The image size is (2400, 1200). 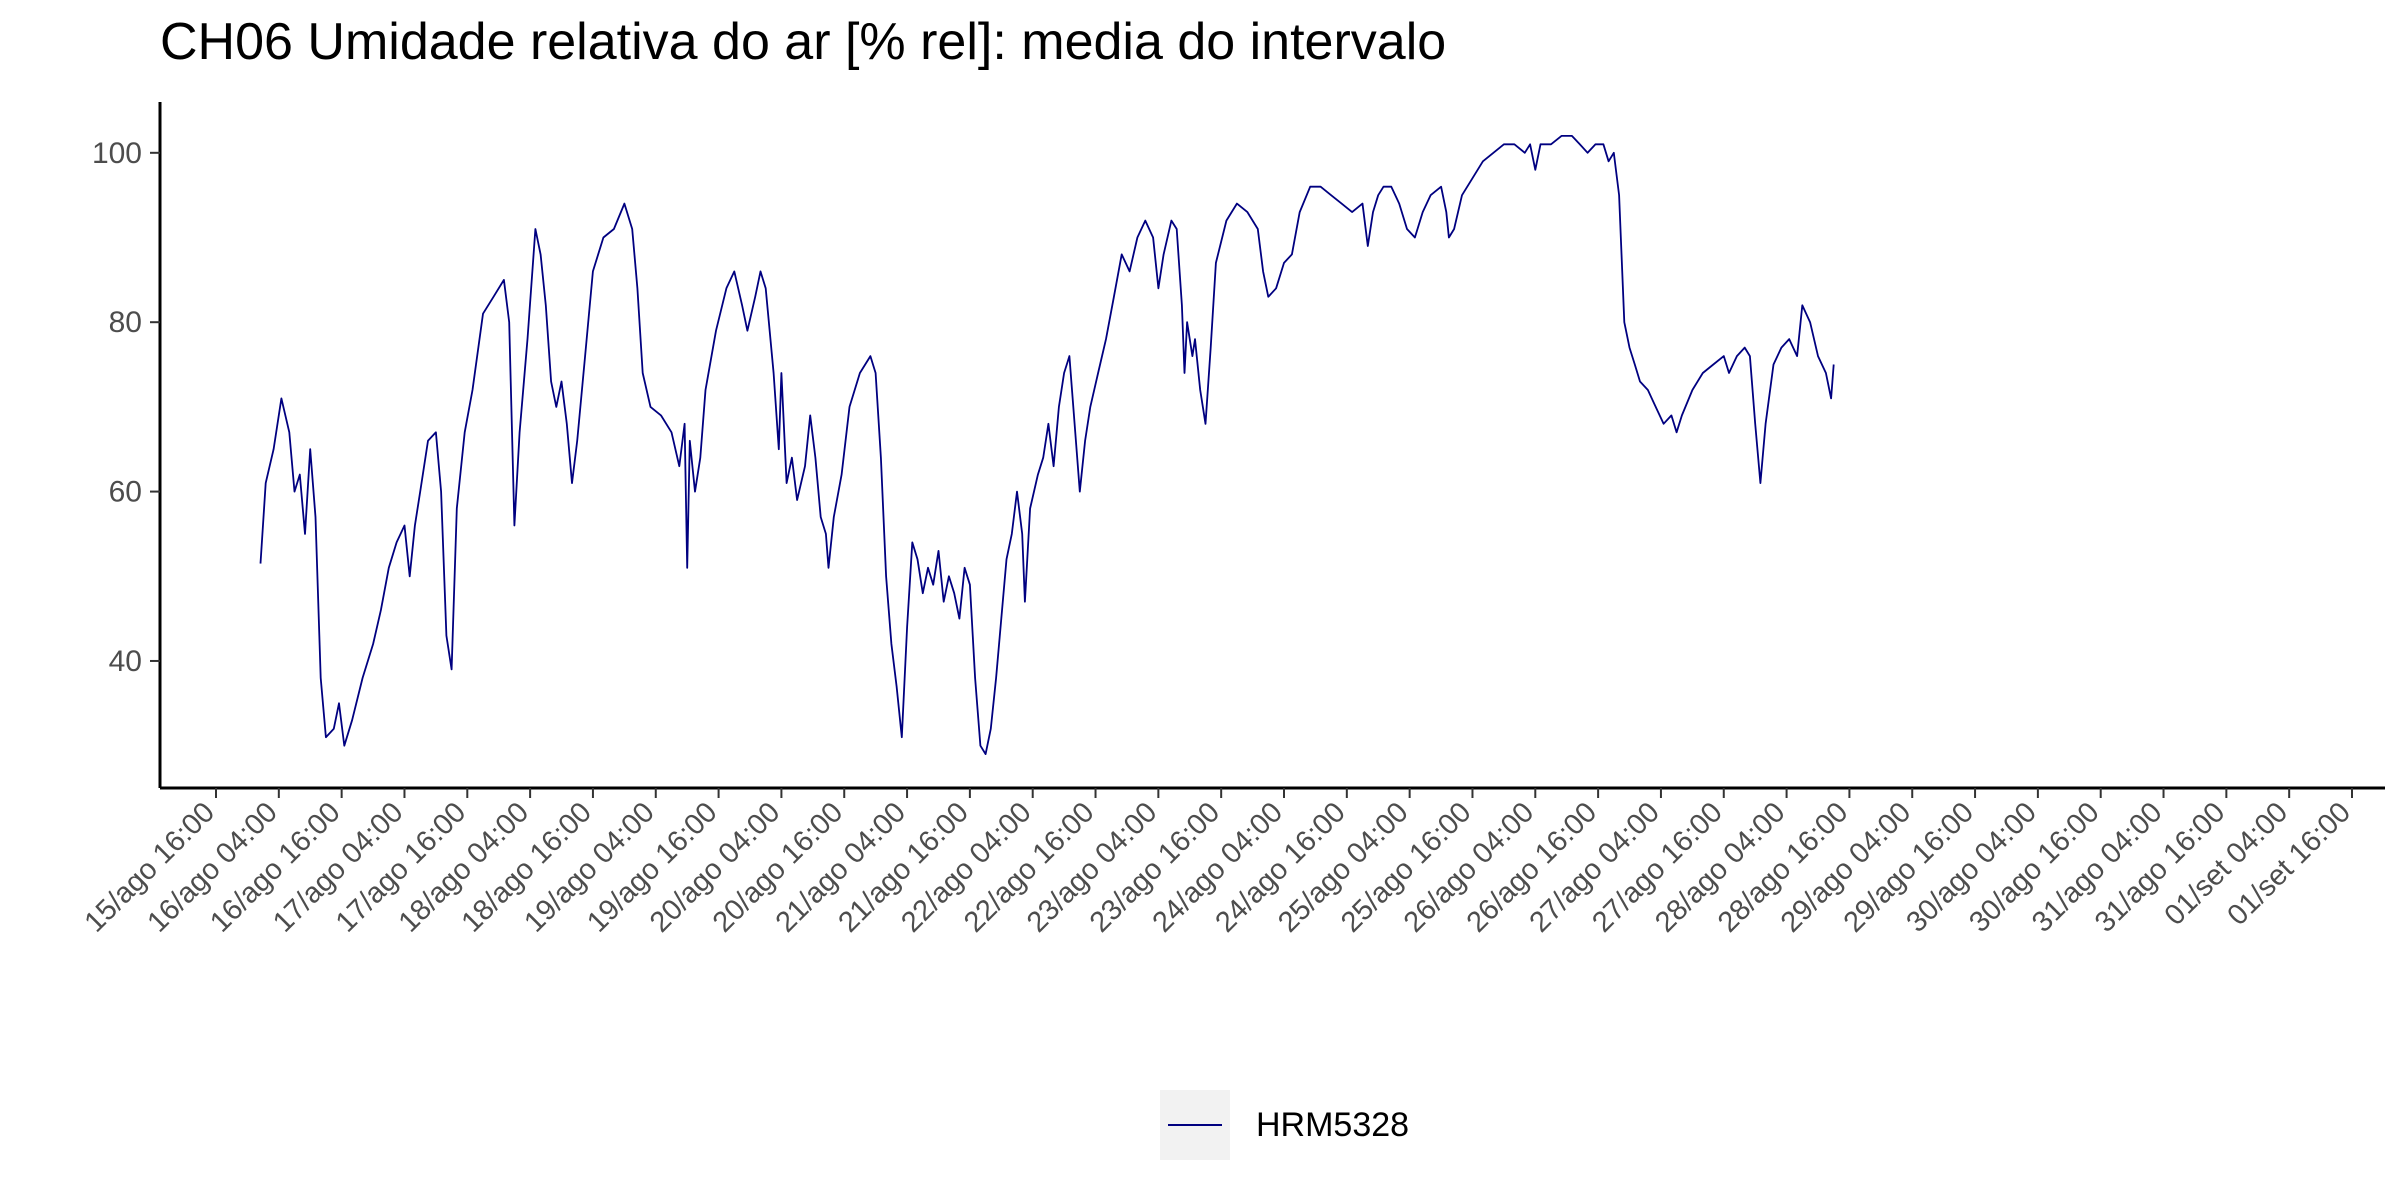 What do you see at coordinates (125, 492) in the screenshot?
I see `y-tick-label: 60` at bounding box center [125, 492].